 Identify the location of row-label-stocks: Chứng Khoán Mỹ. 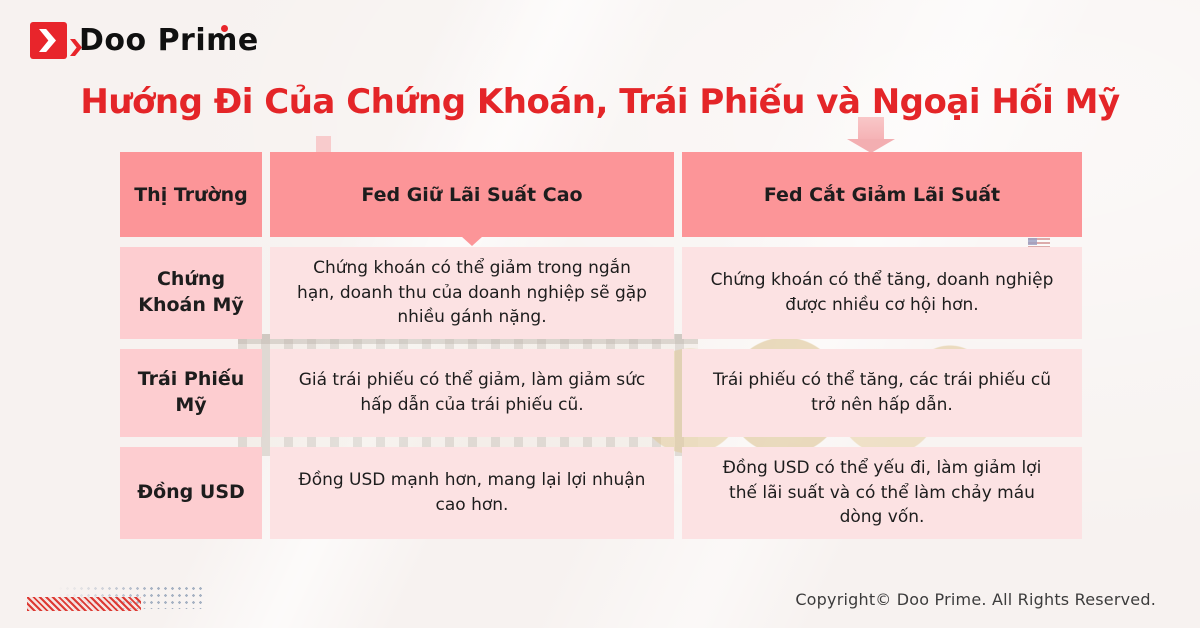
(191, 293).